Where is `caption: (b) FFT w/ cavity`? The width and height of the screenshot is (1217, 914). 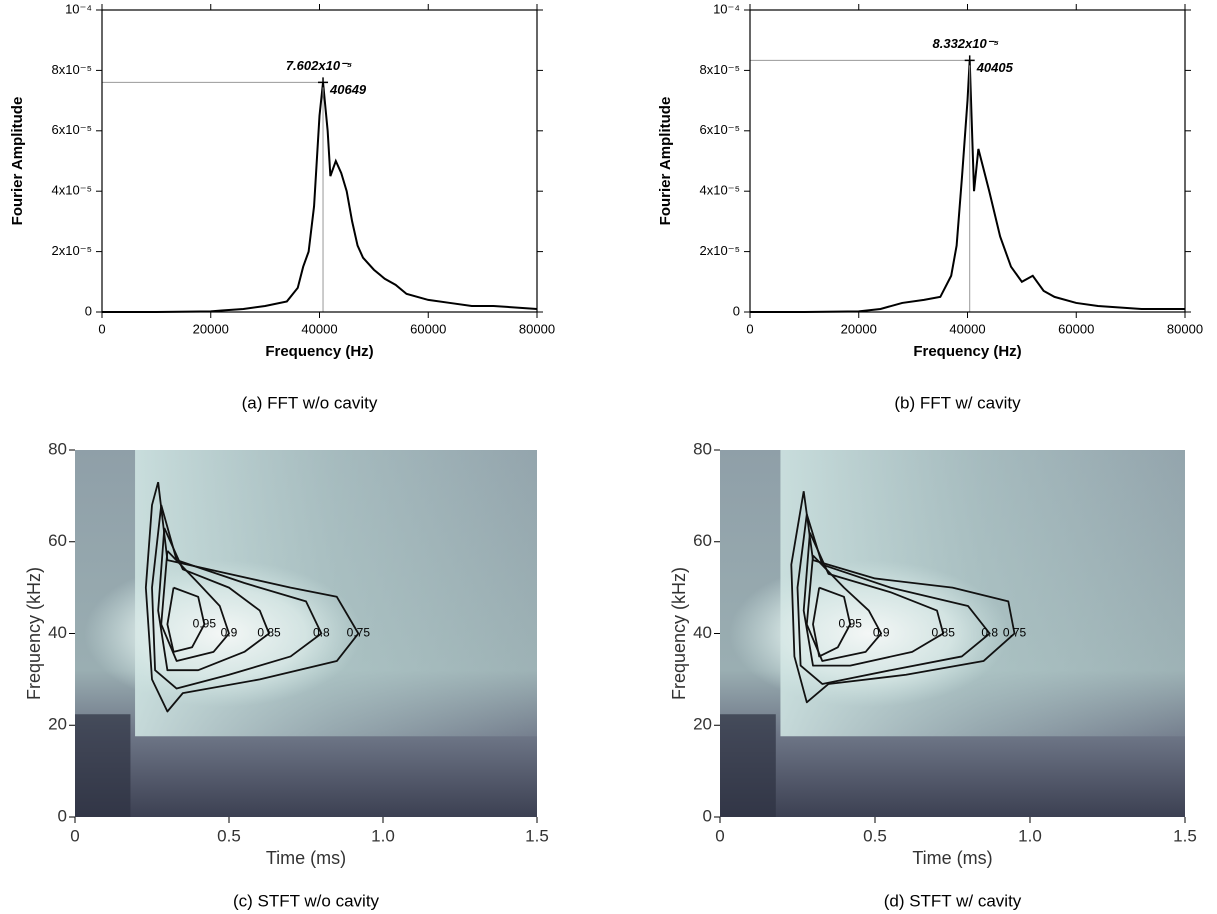 caption: (b) FFT w/ cavity is located at coordinates (957, 402).